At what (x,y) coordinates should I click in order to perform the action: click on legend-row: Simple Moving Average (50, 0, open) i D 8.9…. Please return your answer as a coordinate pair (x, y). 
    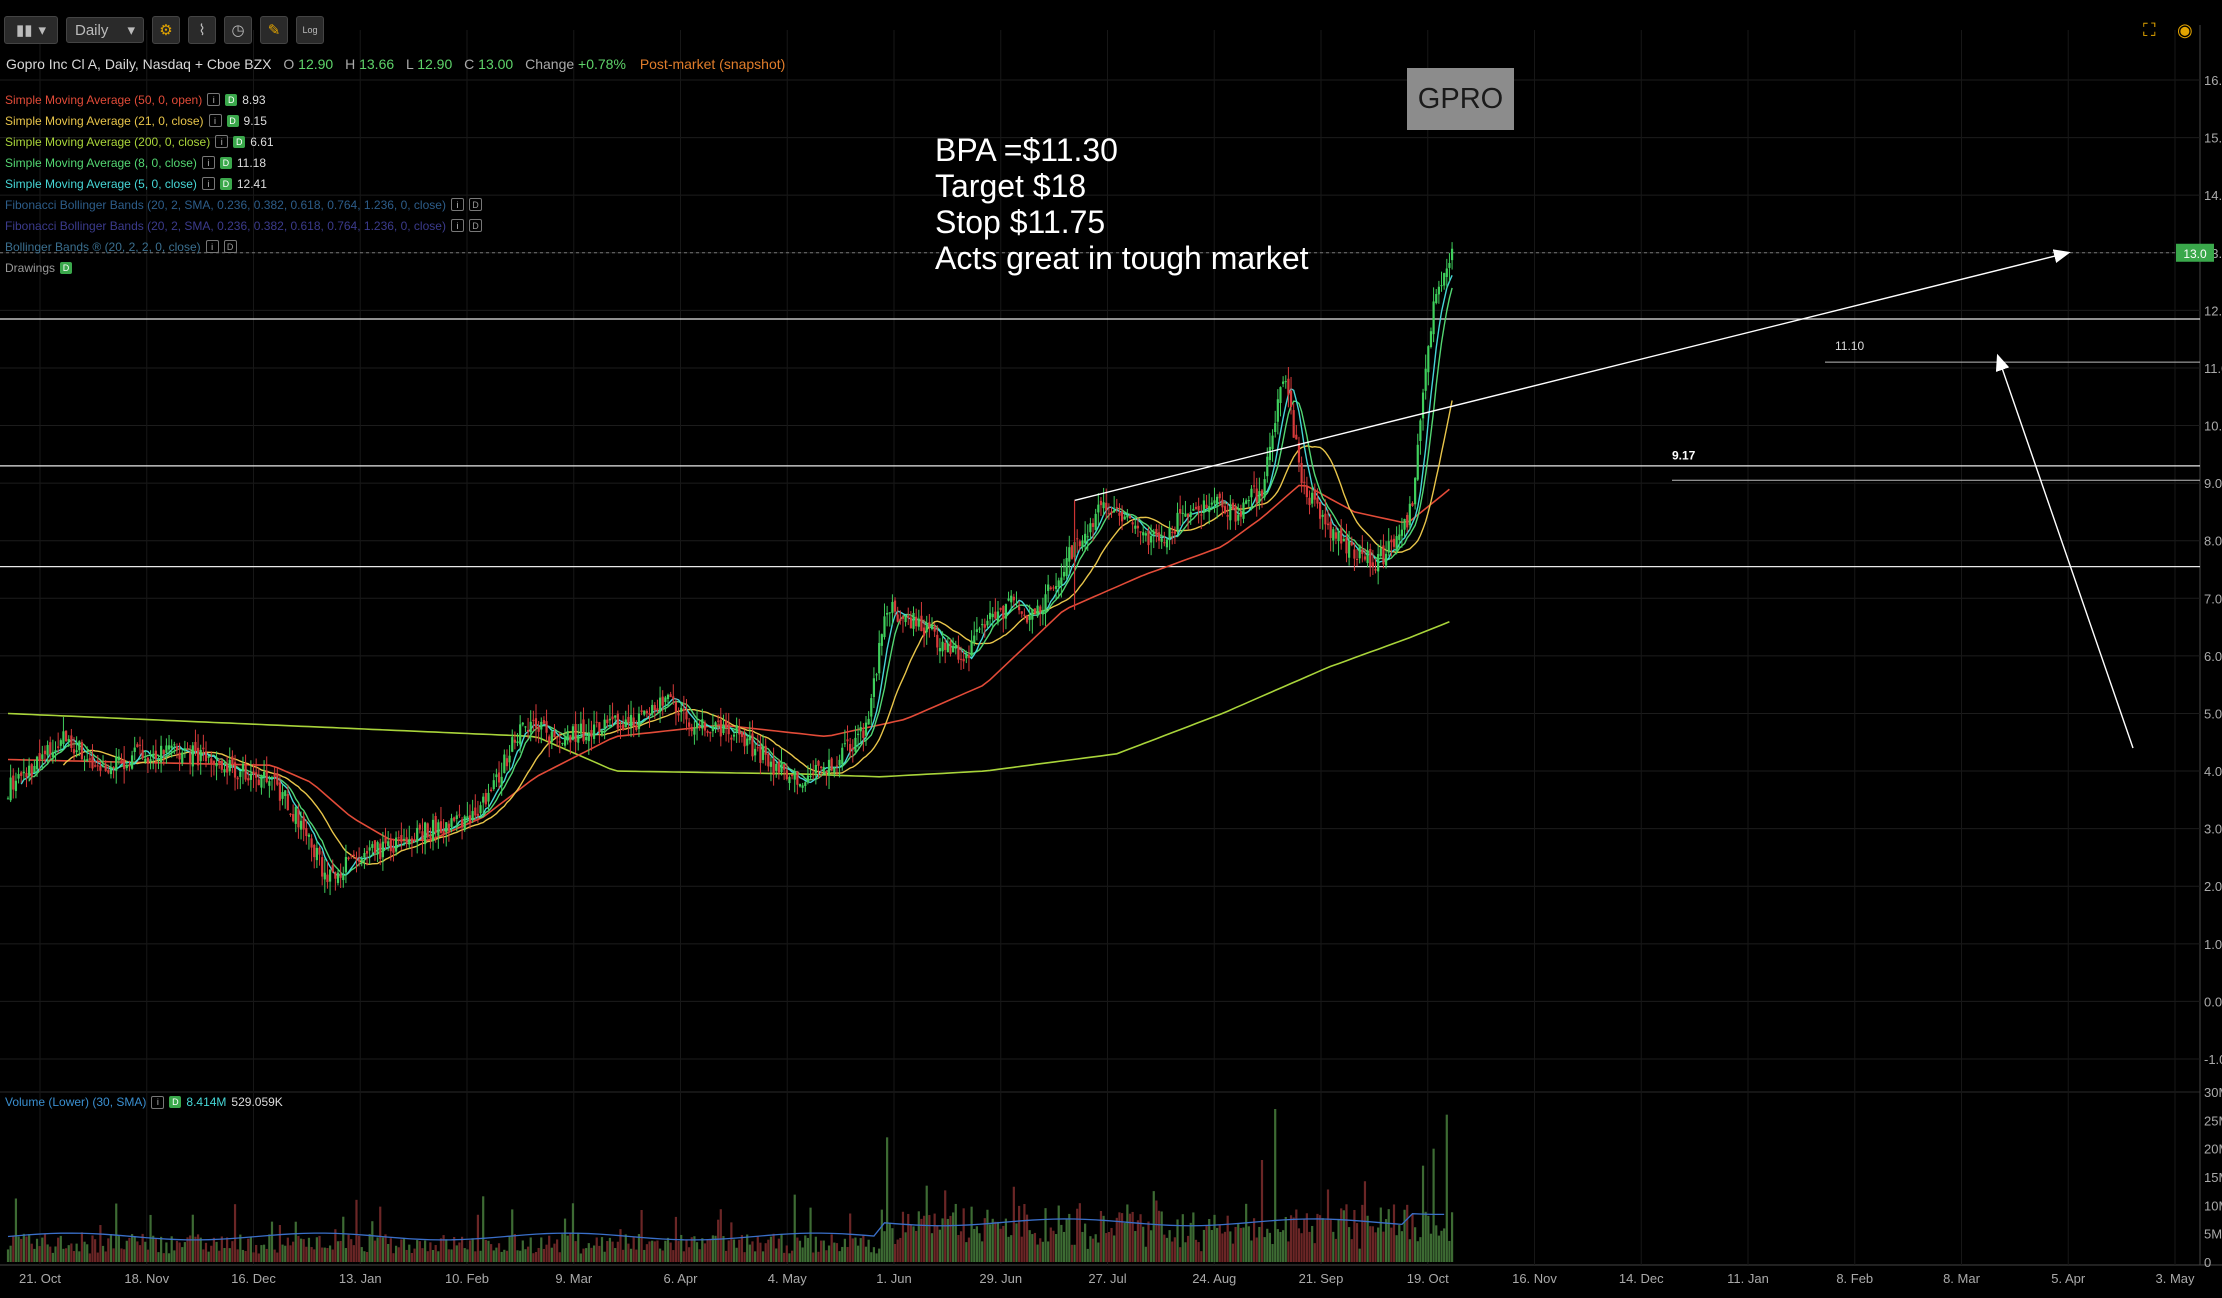
    Looking at the image, I should click on (243, 99).